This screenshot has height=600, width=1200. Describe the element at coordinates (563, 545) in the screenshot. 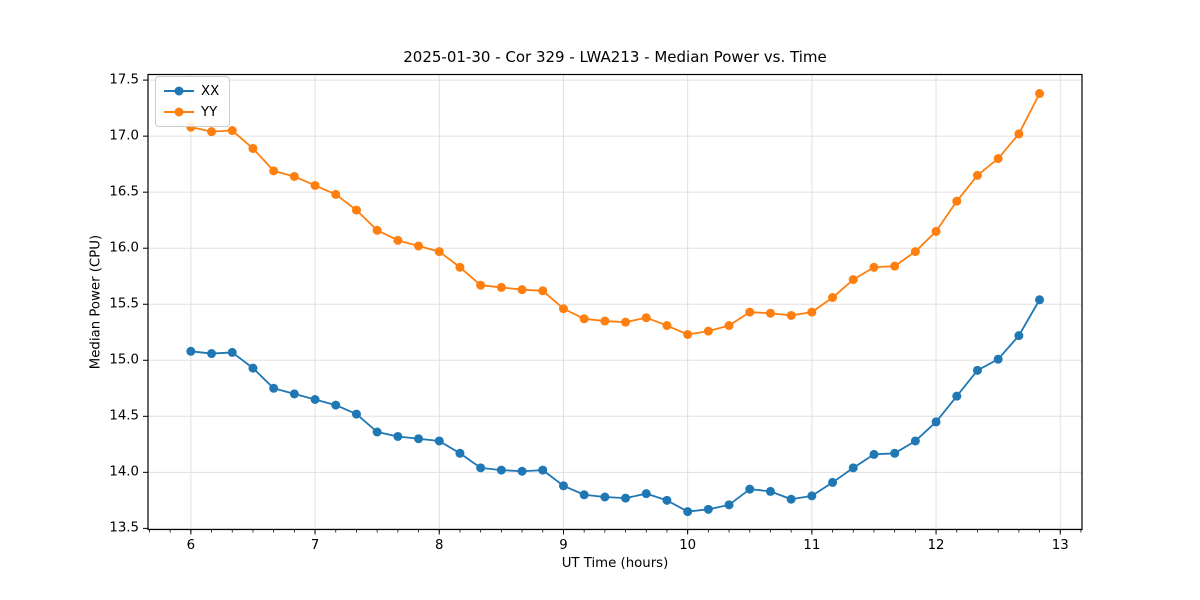

I see `x-tick-label: 9` at that location.